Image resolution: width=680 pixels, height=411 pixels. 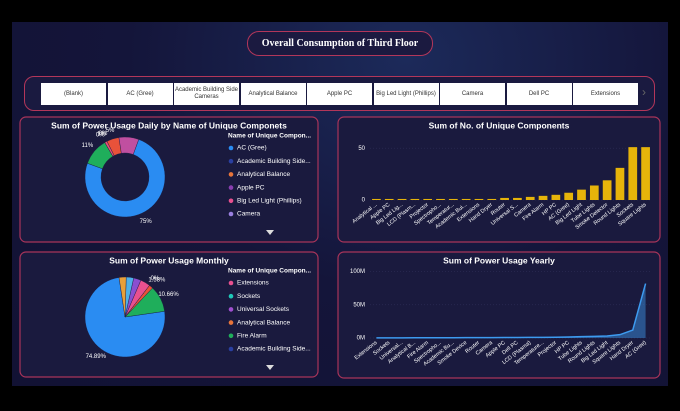 I want to click on slicer-button: Apple PC, so click(x=339, y=94).